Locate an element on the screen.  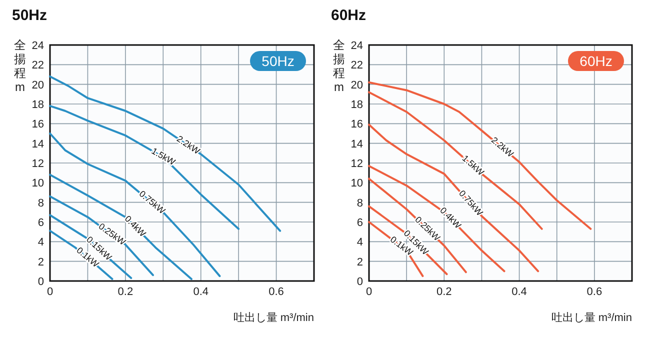
chart-title: 50Hz is located at coordinates (30, 15).